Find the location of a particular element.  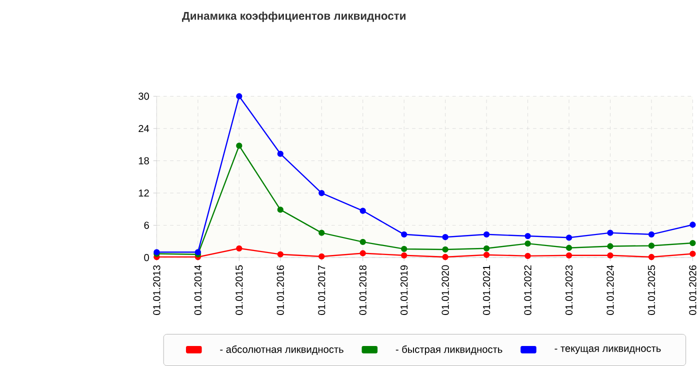

x-tick-label: 01.01.2017 is located at coordinates (322, 290).